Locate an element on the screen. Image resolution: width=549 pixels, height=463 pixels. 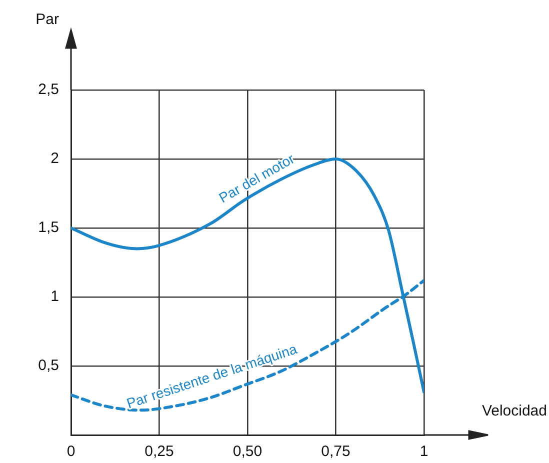
x-axis-title: Velocidad is located at coordinates (514, 411).